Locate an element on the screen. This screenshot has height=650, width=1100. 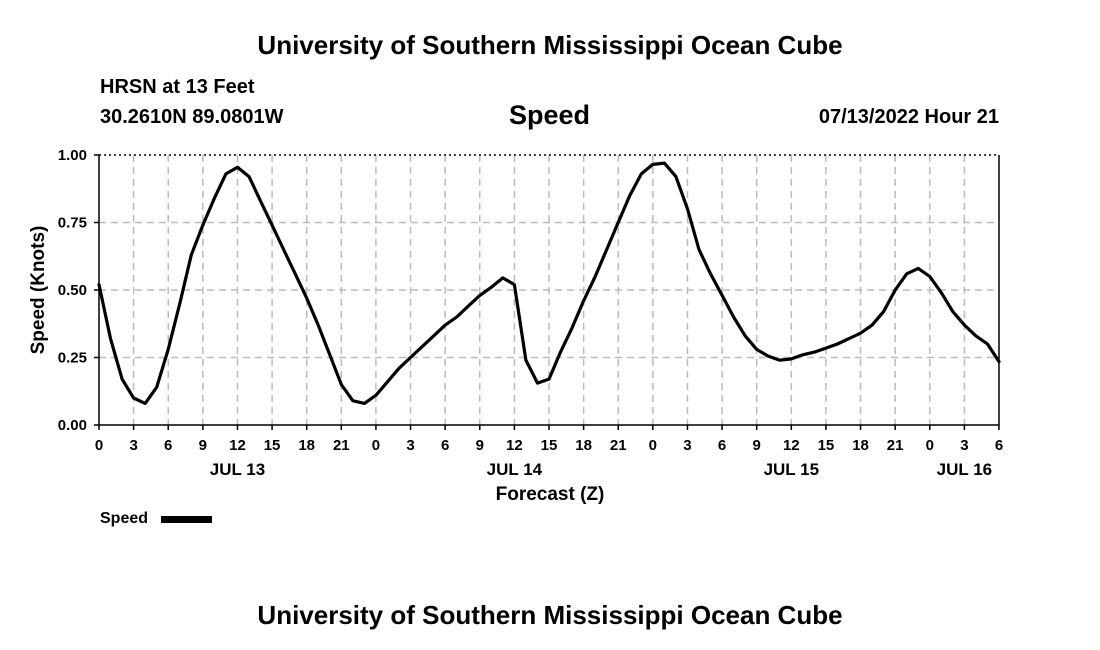
date-label: JUL 15 is located at coordinates (791, 469).